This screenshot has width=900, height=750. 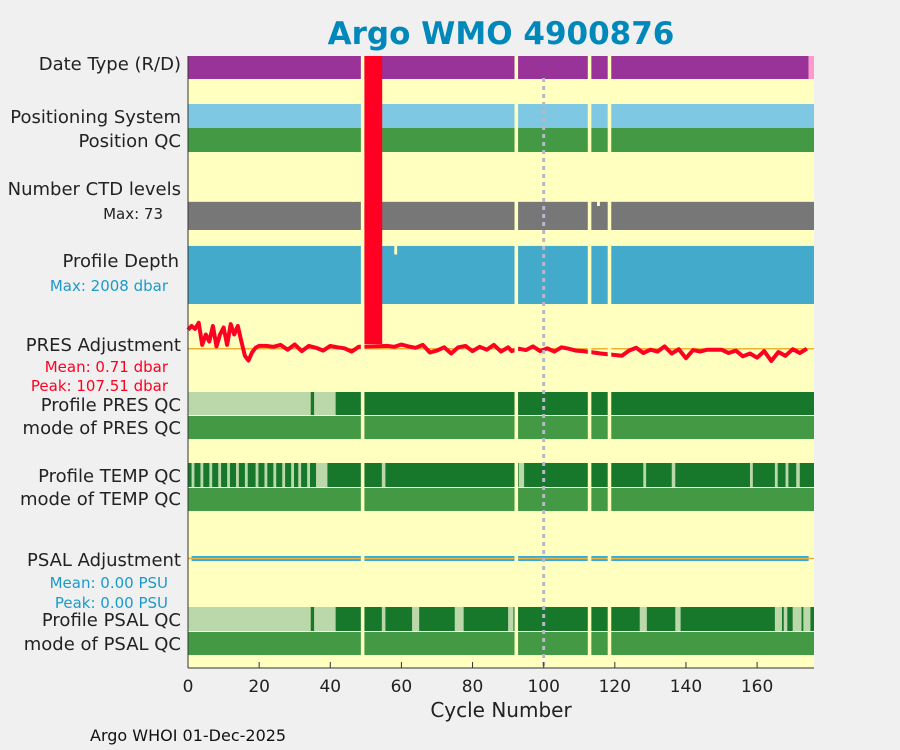 I want to click on row-label-mode-psal-qc: mode of PSAL QC, so click(x=102, y=644).